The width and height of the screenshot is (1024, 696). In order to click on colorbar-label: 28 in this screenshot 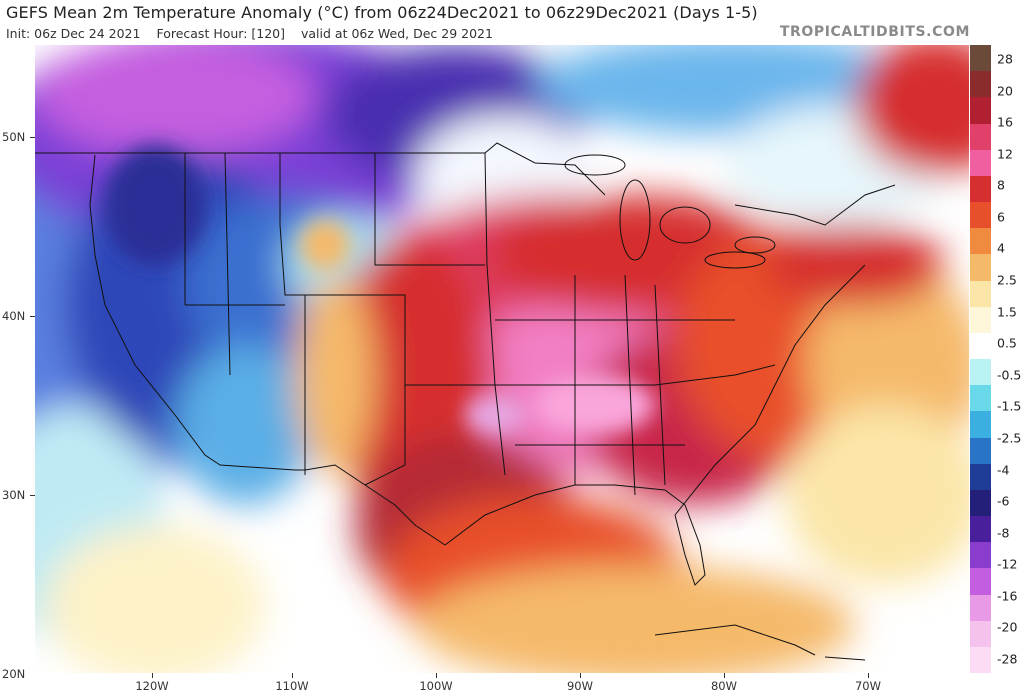, I will do `click(1005, 59)`.